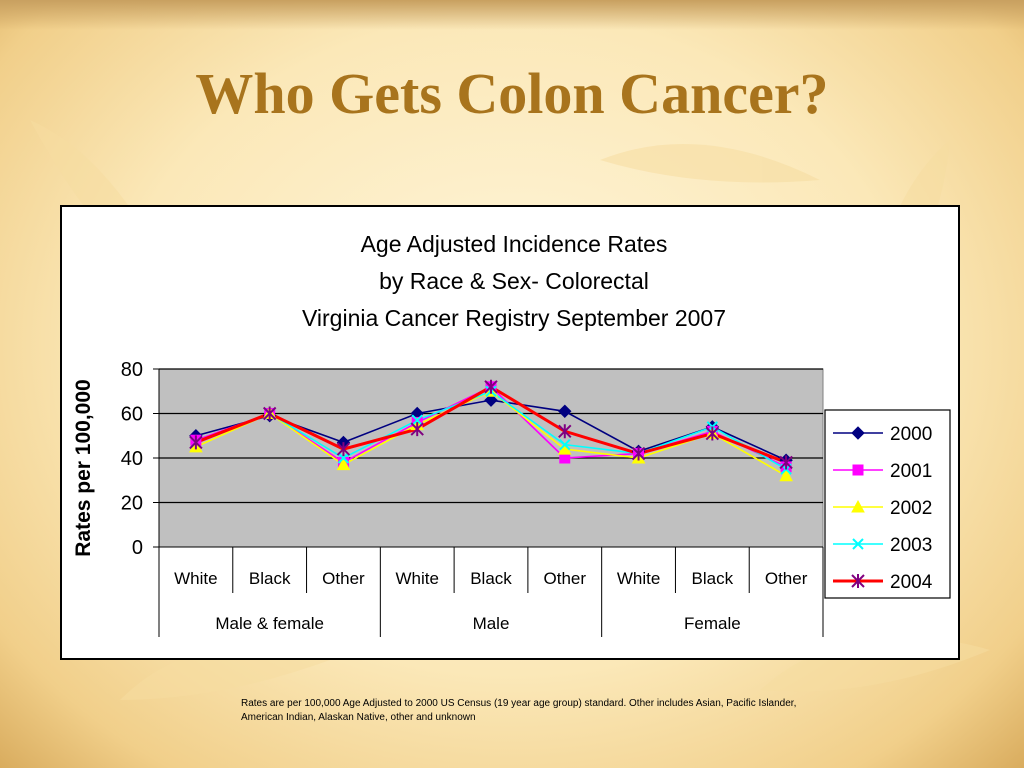  I want to click on chart-title-line: Virginia Cancer Registry September 2007, so click(514, 318).